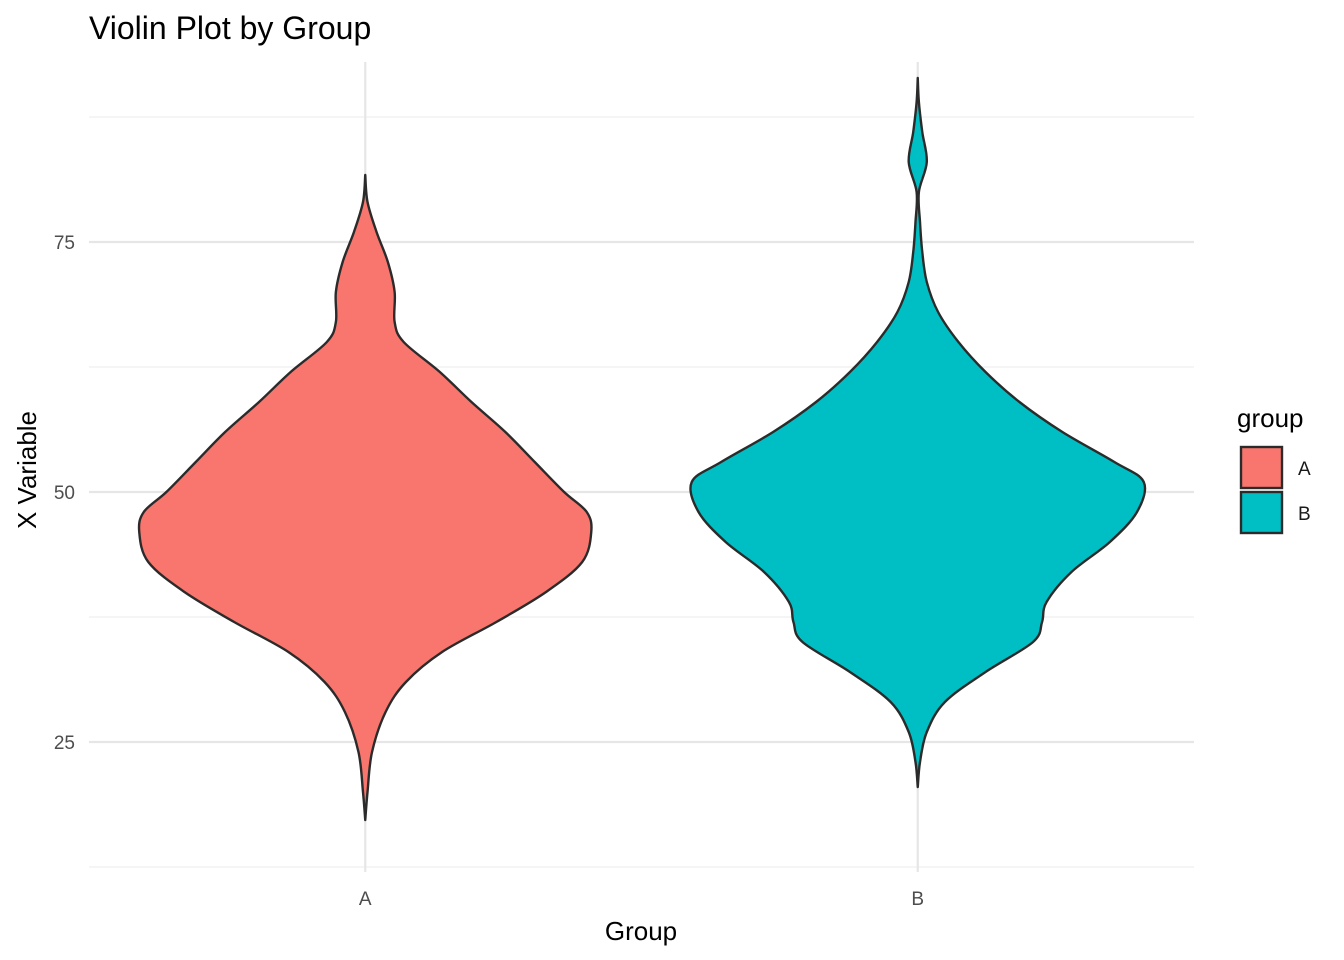 The image size is (1344, 960). What do you see at coordinates (64, 743) in the screenshot?
I see `y-tick-label: 25` at bounding box center [64, 743].